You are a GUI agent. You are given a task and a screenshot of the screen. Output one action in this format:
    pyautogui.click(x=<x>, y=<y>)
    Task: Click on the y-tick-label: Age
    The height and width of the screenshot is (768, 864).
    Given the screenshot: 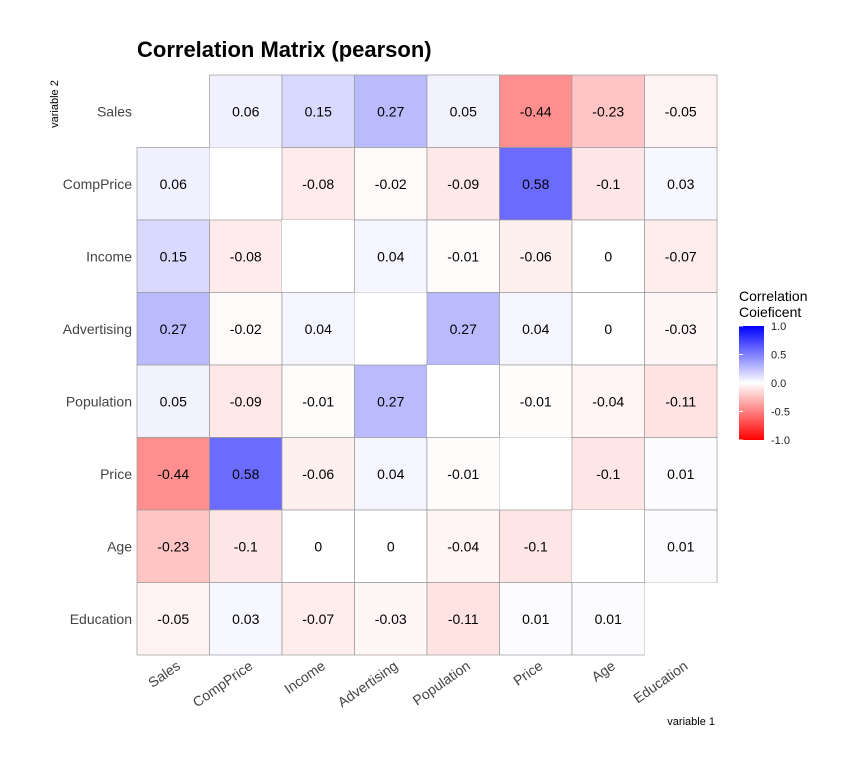 What is the action you would take?
    pyautogui.click(x=119, y=546)
    